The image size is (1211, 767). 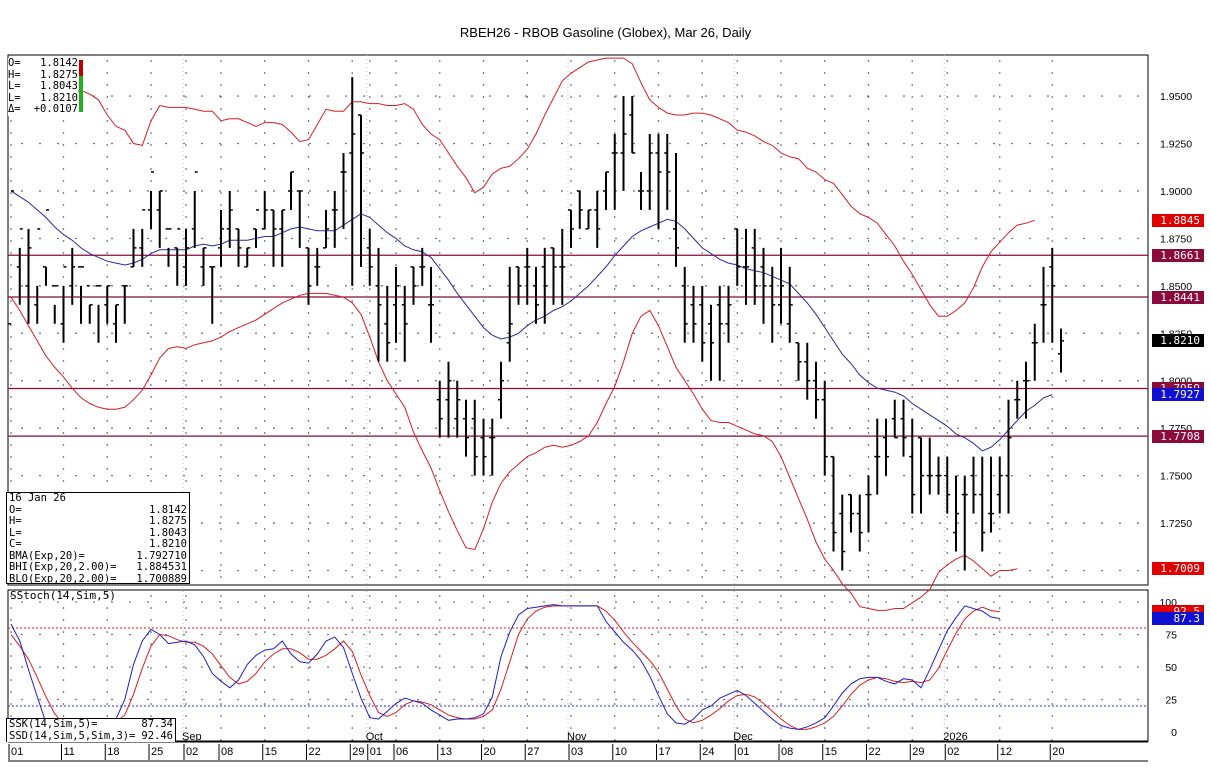 I want to click on x-tick-label: 08, so click(x=787, y=752).